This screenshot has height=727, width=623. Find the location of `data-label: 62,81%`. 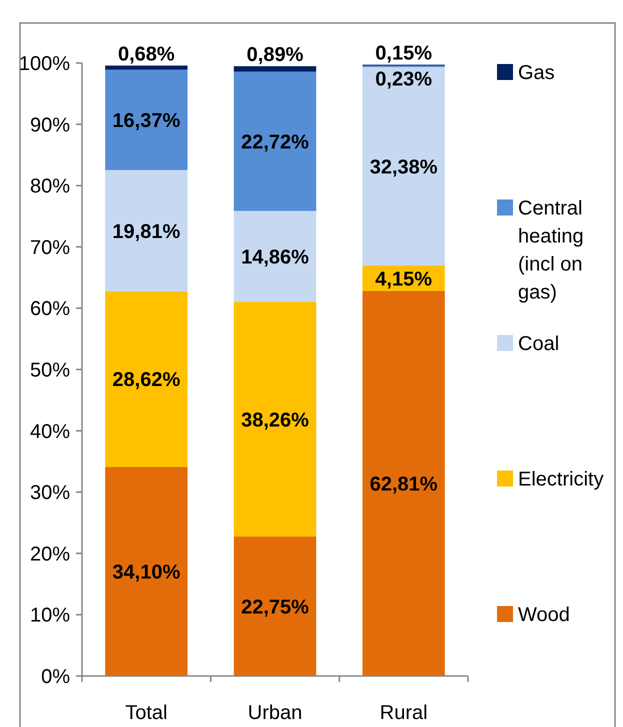

data-label: 62,81% is located at coordinates (404, 484).